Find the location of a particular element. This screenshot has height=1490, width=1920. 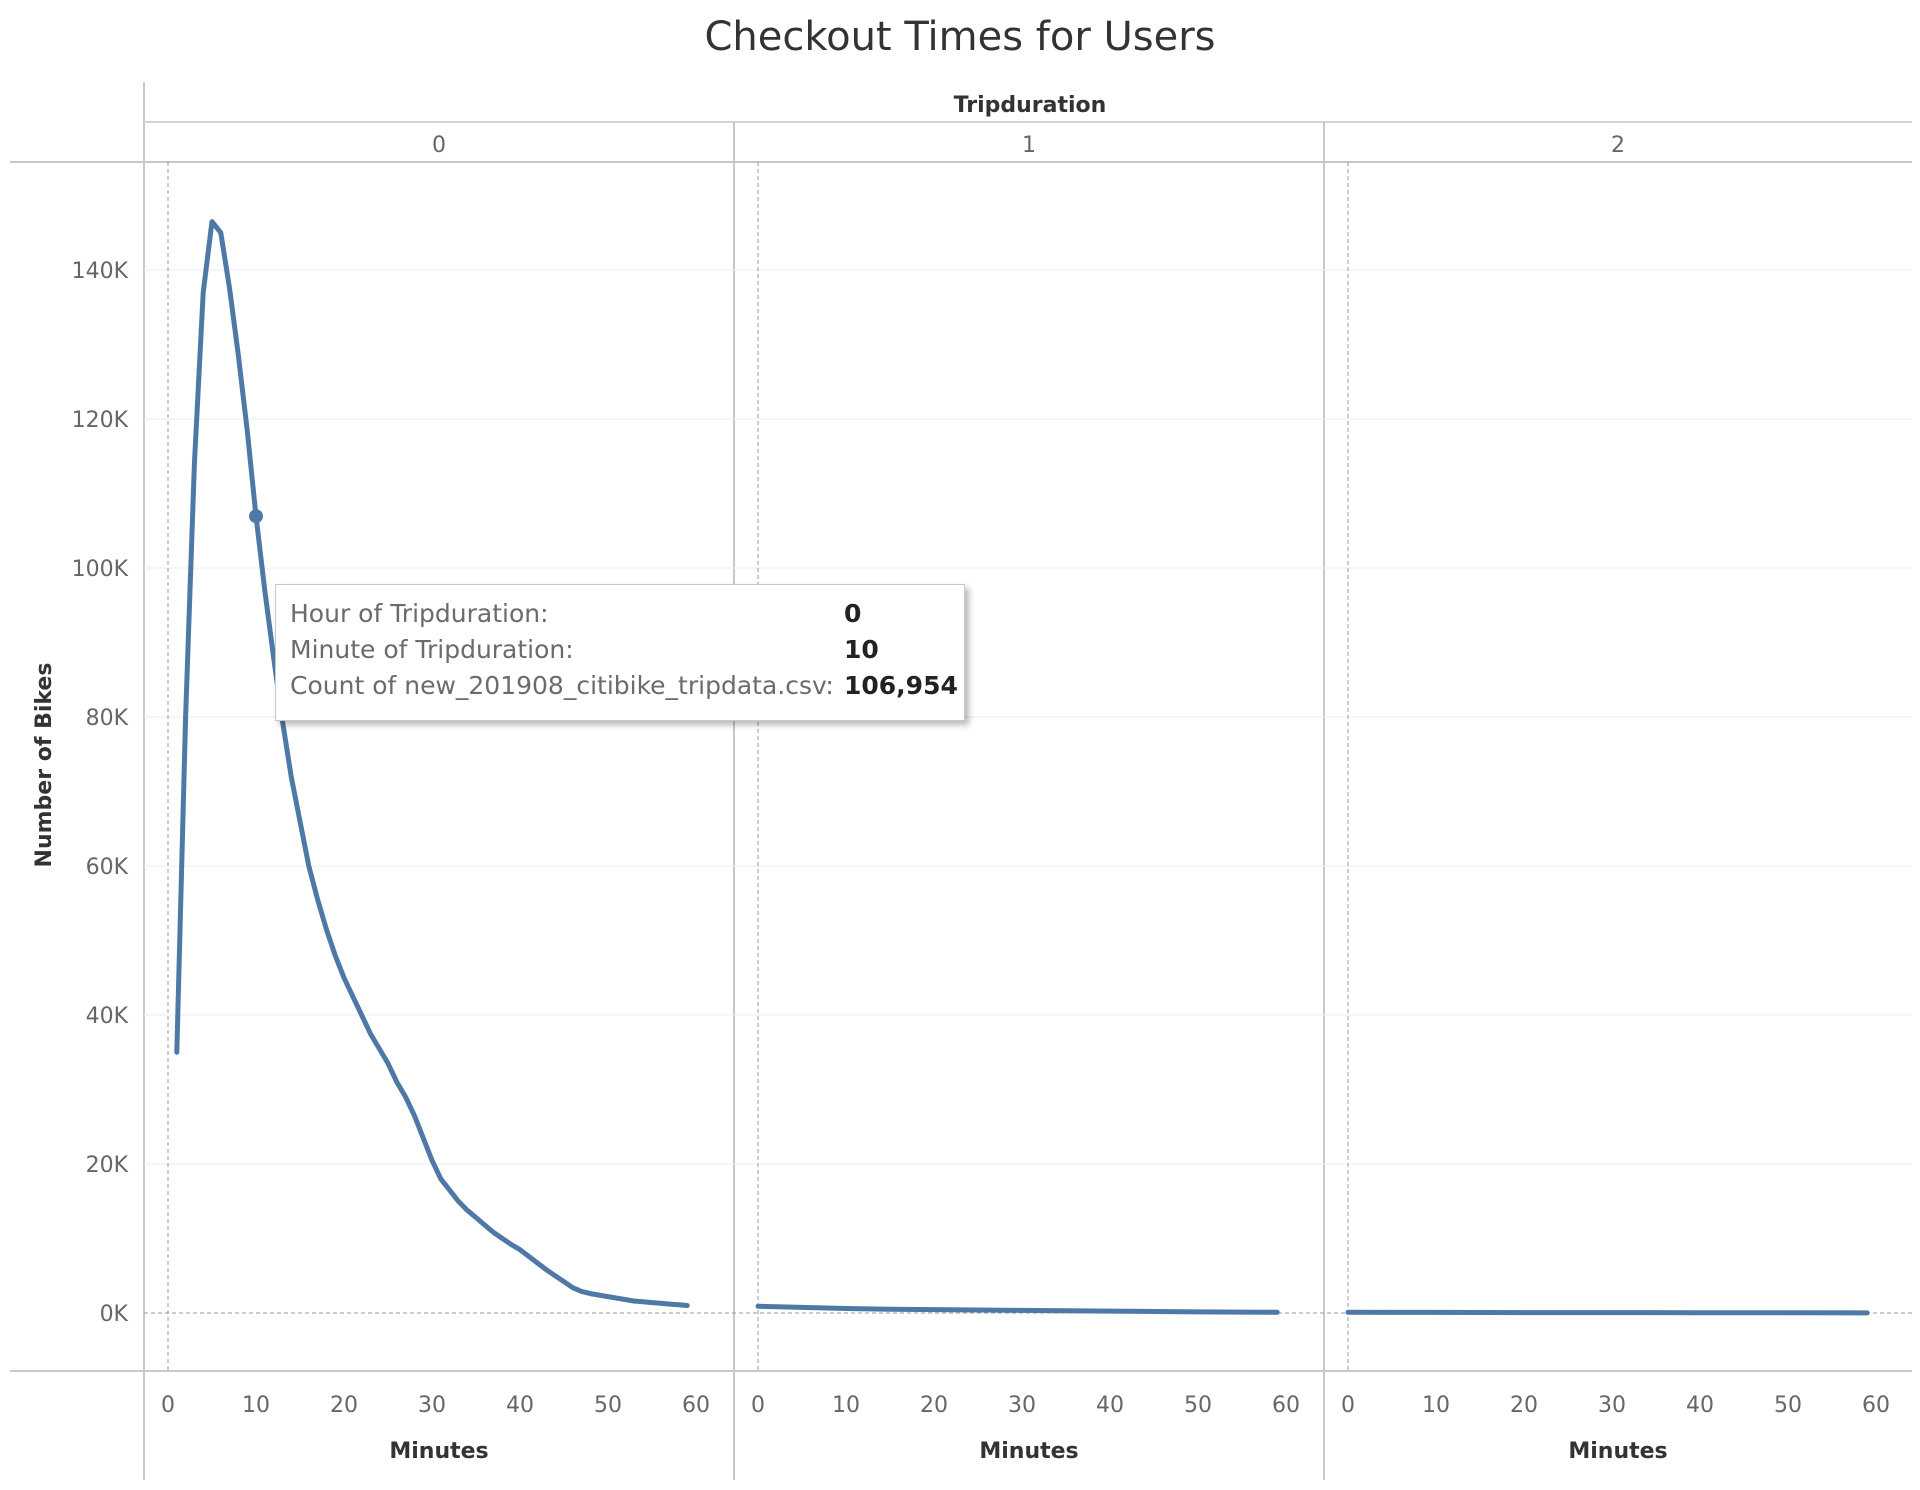

y-axis-title: Number of Bikes is located at coordinates (44, 765).